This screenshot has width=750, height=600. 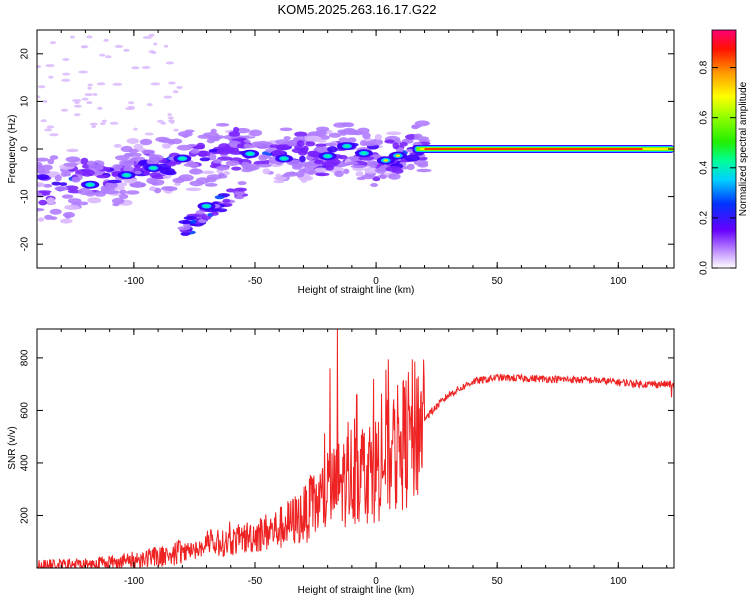 I want to click on colorbar-tick-label: 0.0, so click(x=704, y=268).